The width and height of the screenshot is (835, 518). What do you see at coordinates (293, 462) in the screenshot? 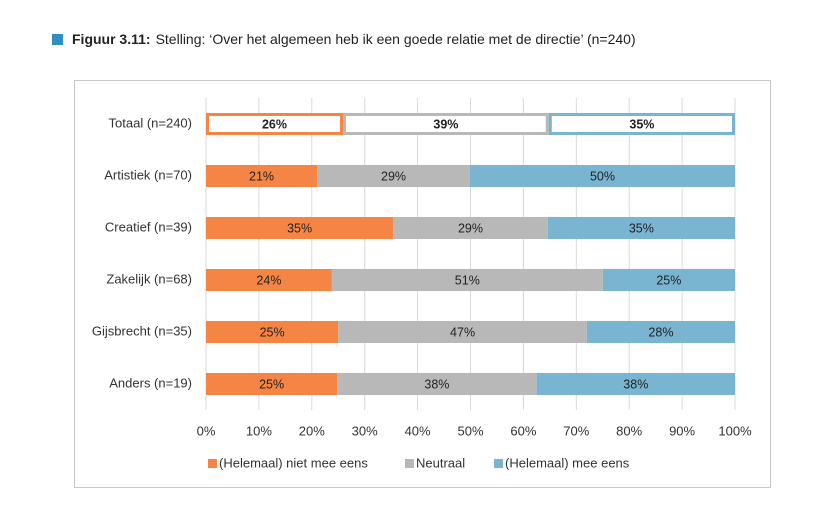
I see `legend-label: (Helemaal) niet mee eens` at bounding box center [293, 462].